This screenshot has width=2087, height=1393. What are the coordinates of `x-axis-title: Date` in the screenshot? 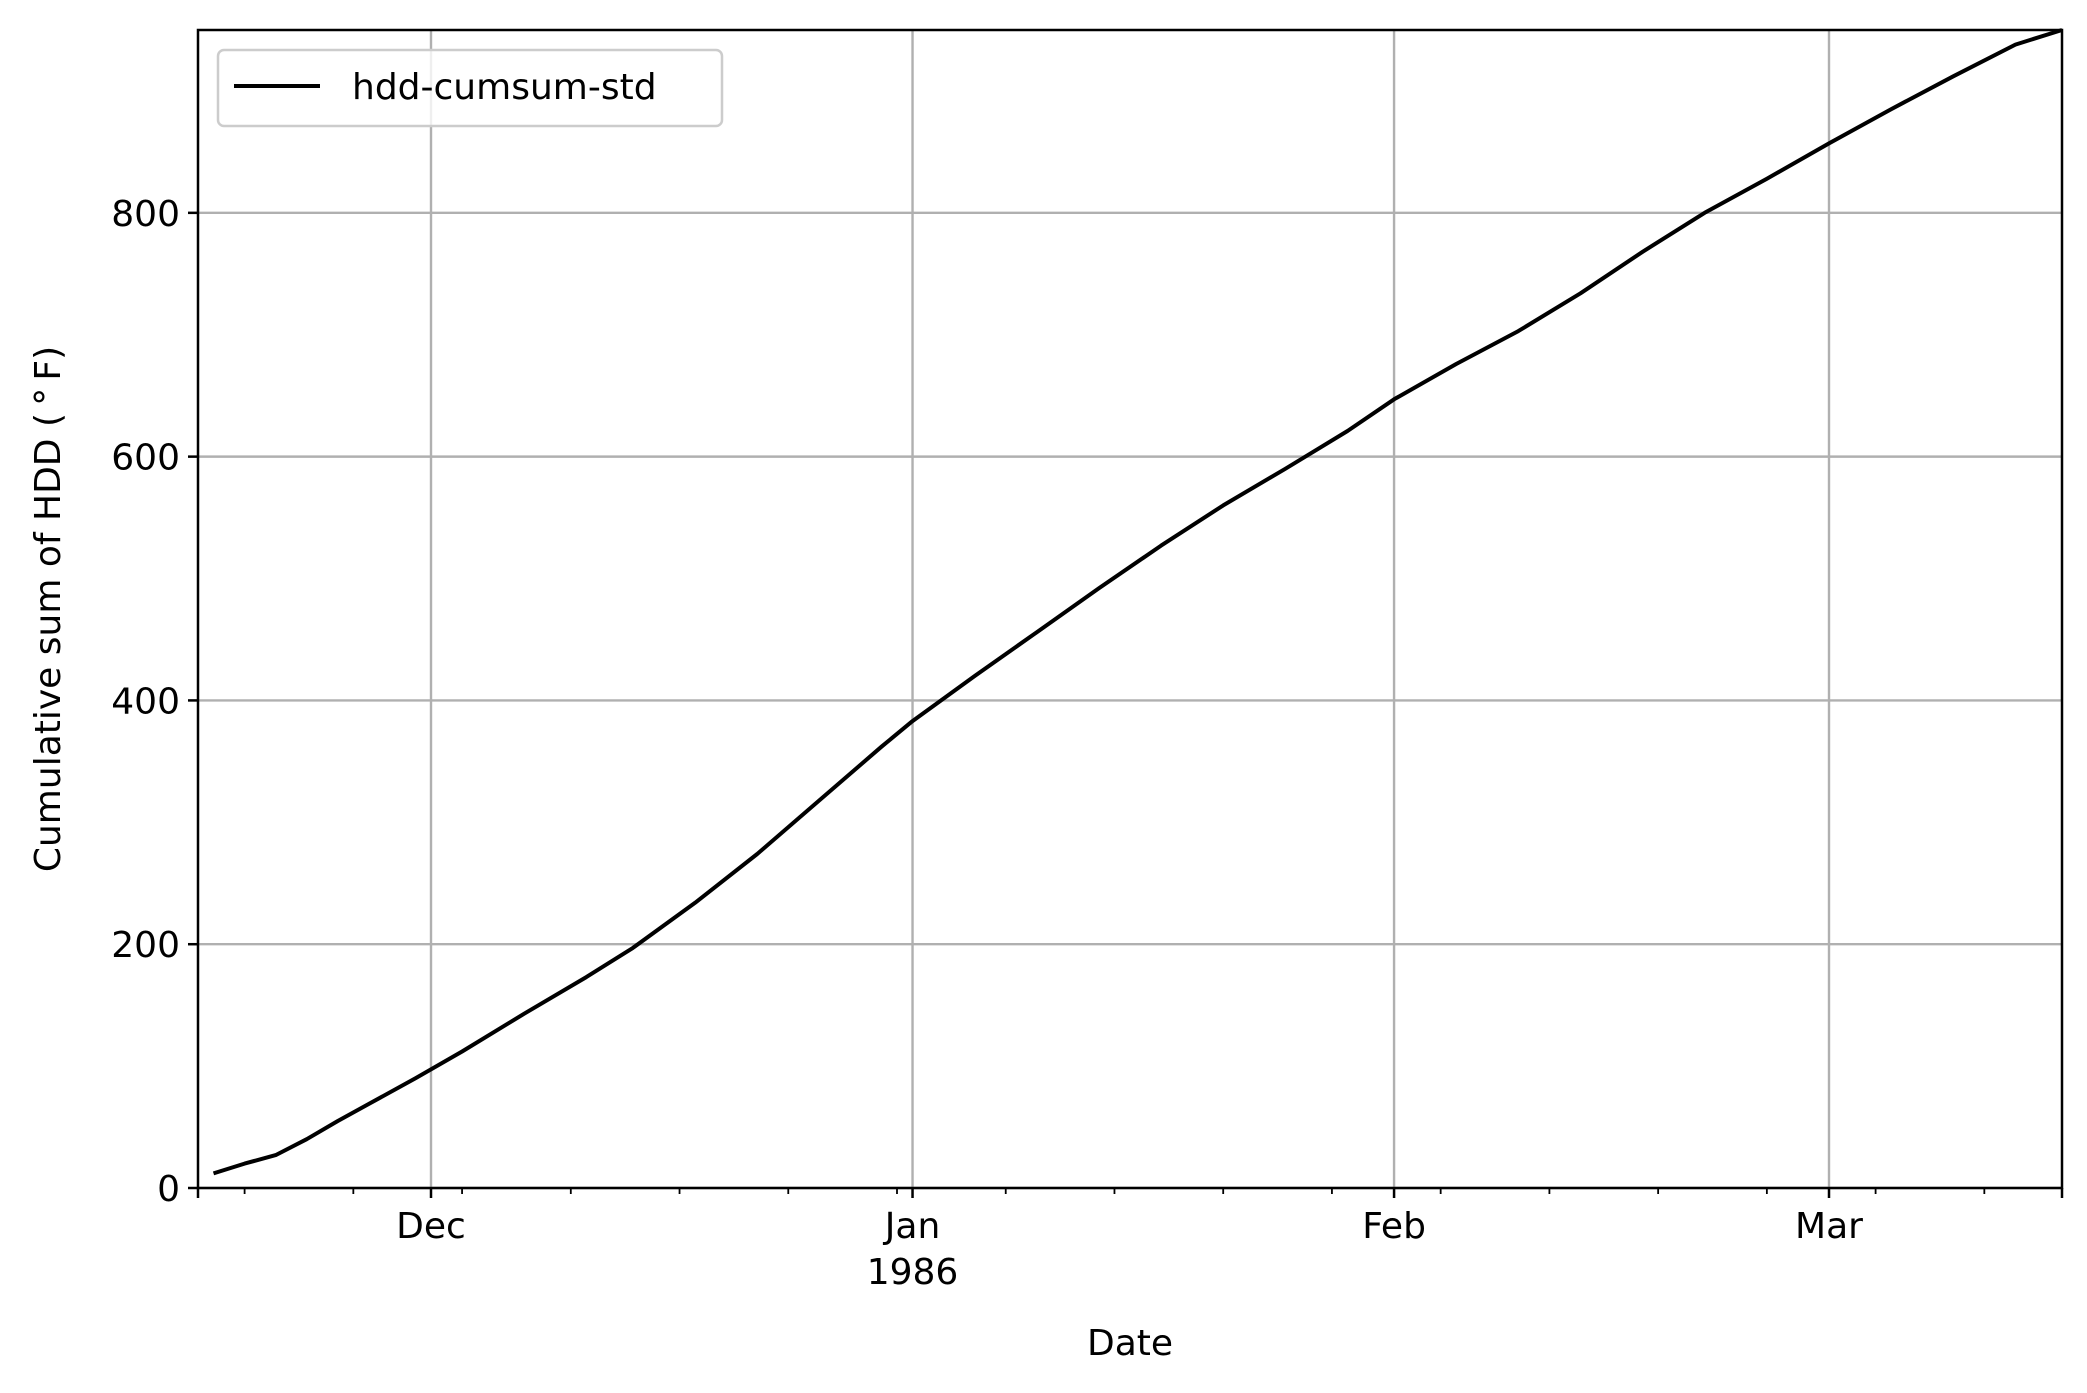 It's located at (1130, 1343).